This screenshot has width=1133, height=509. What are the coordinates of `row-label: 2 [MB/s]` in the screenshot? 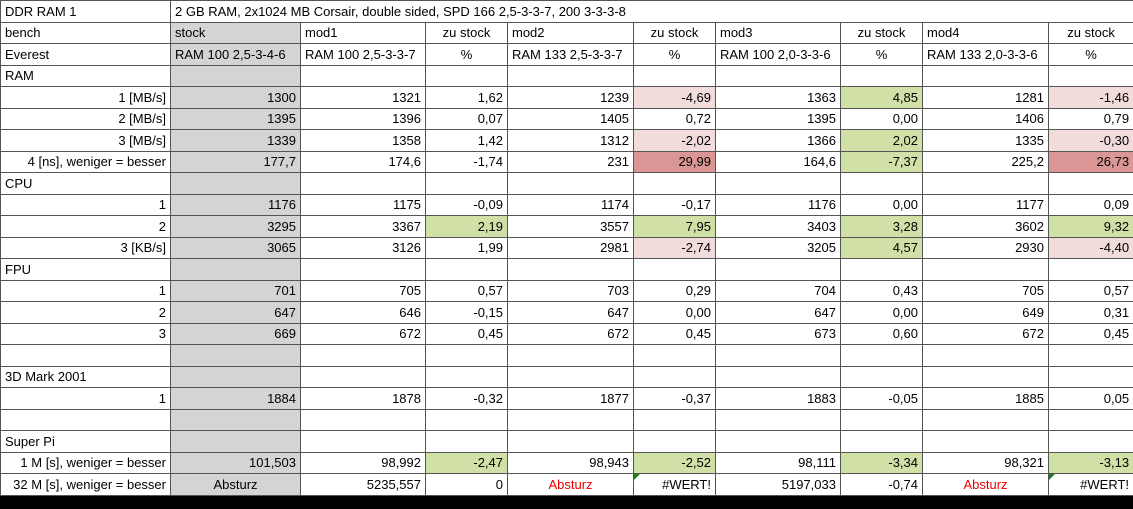 It's located at (86, 119).